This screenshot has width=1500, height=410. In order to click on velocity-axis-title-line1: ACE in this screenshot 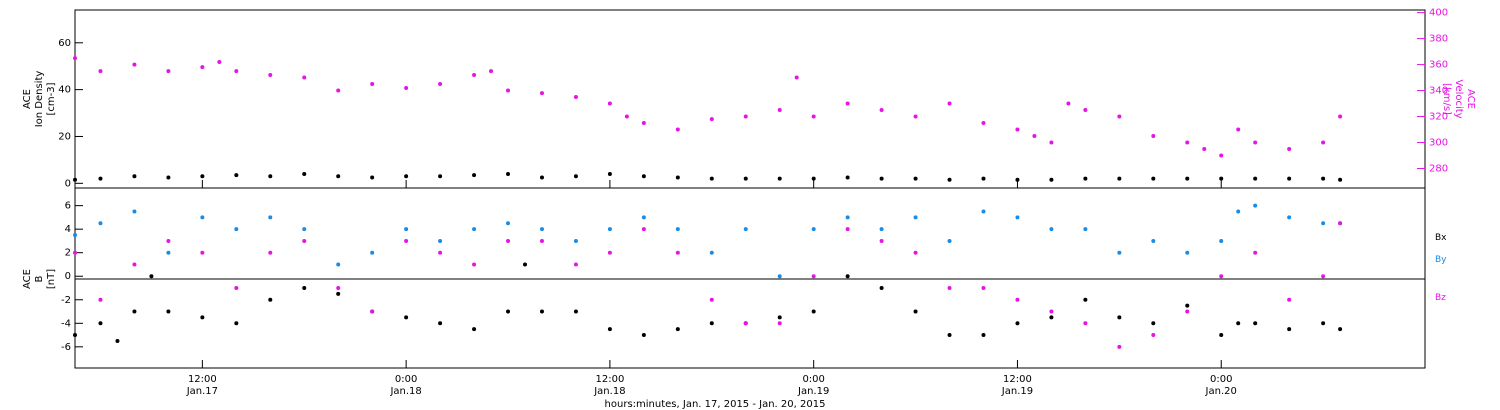, I will do `click(1470, 99)`.